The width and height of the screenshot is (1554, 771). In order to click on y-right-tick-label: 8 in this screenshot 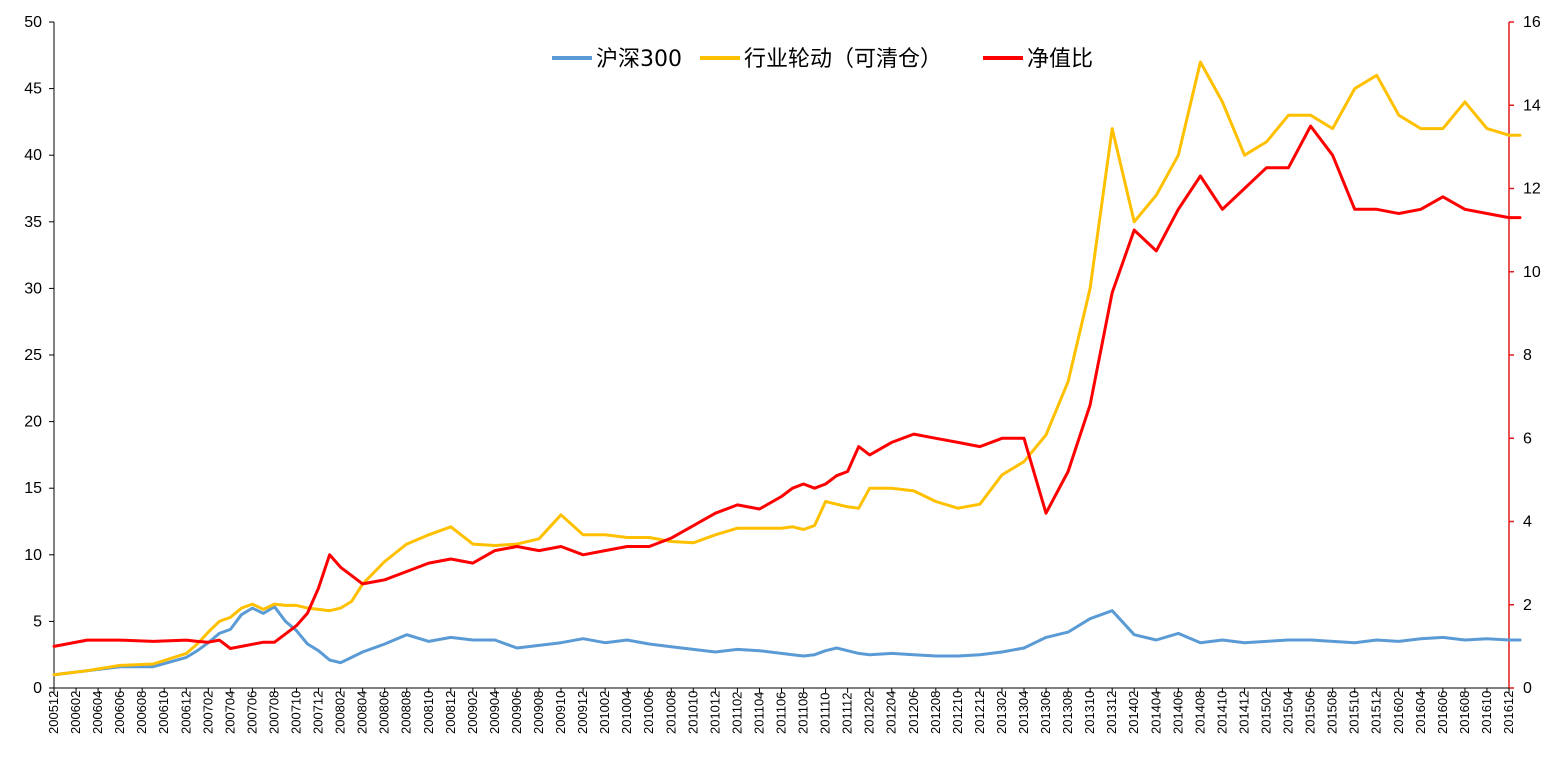, I will do `click(1527, 355)`.